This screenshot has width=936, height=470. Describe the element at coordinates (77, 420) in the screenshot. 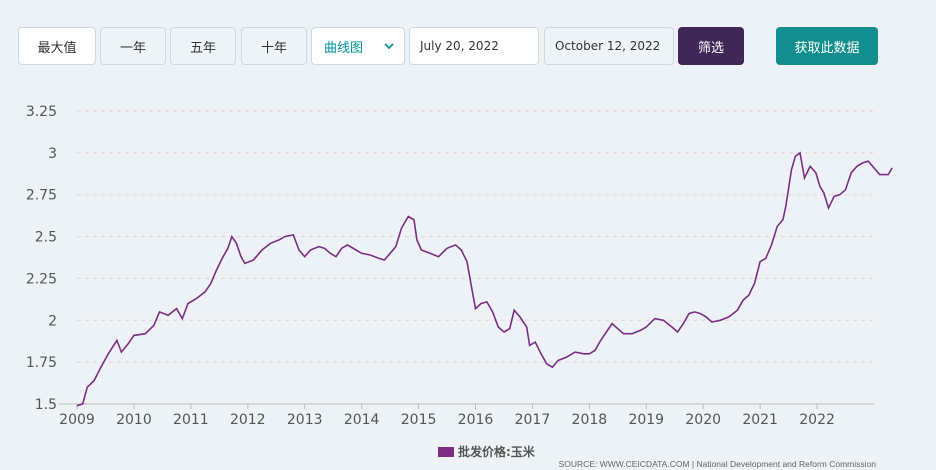

I see `x-tick-label: 2009` at that location.